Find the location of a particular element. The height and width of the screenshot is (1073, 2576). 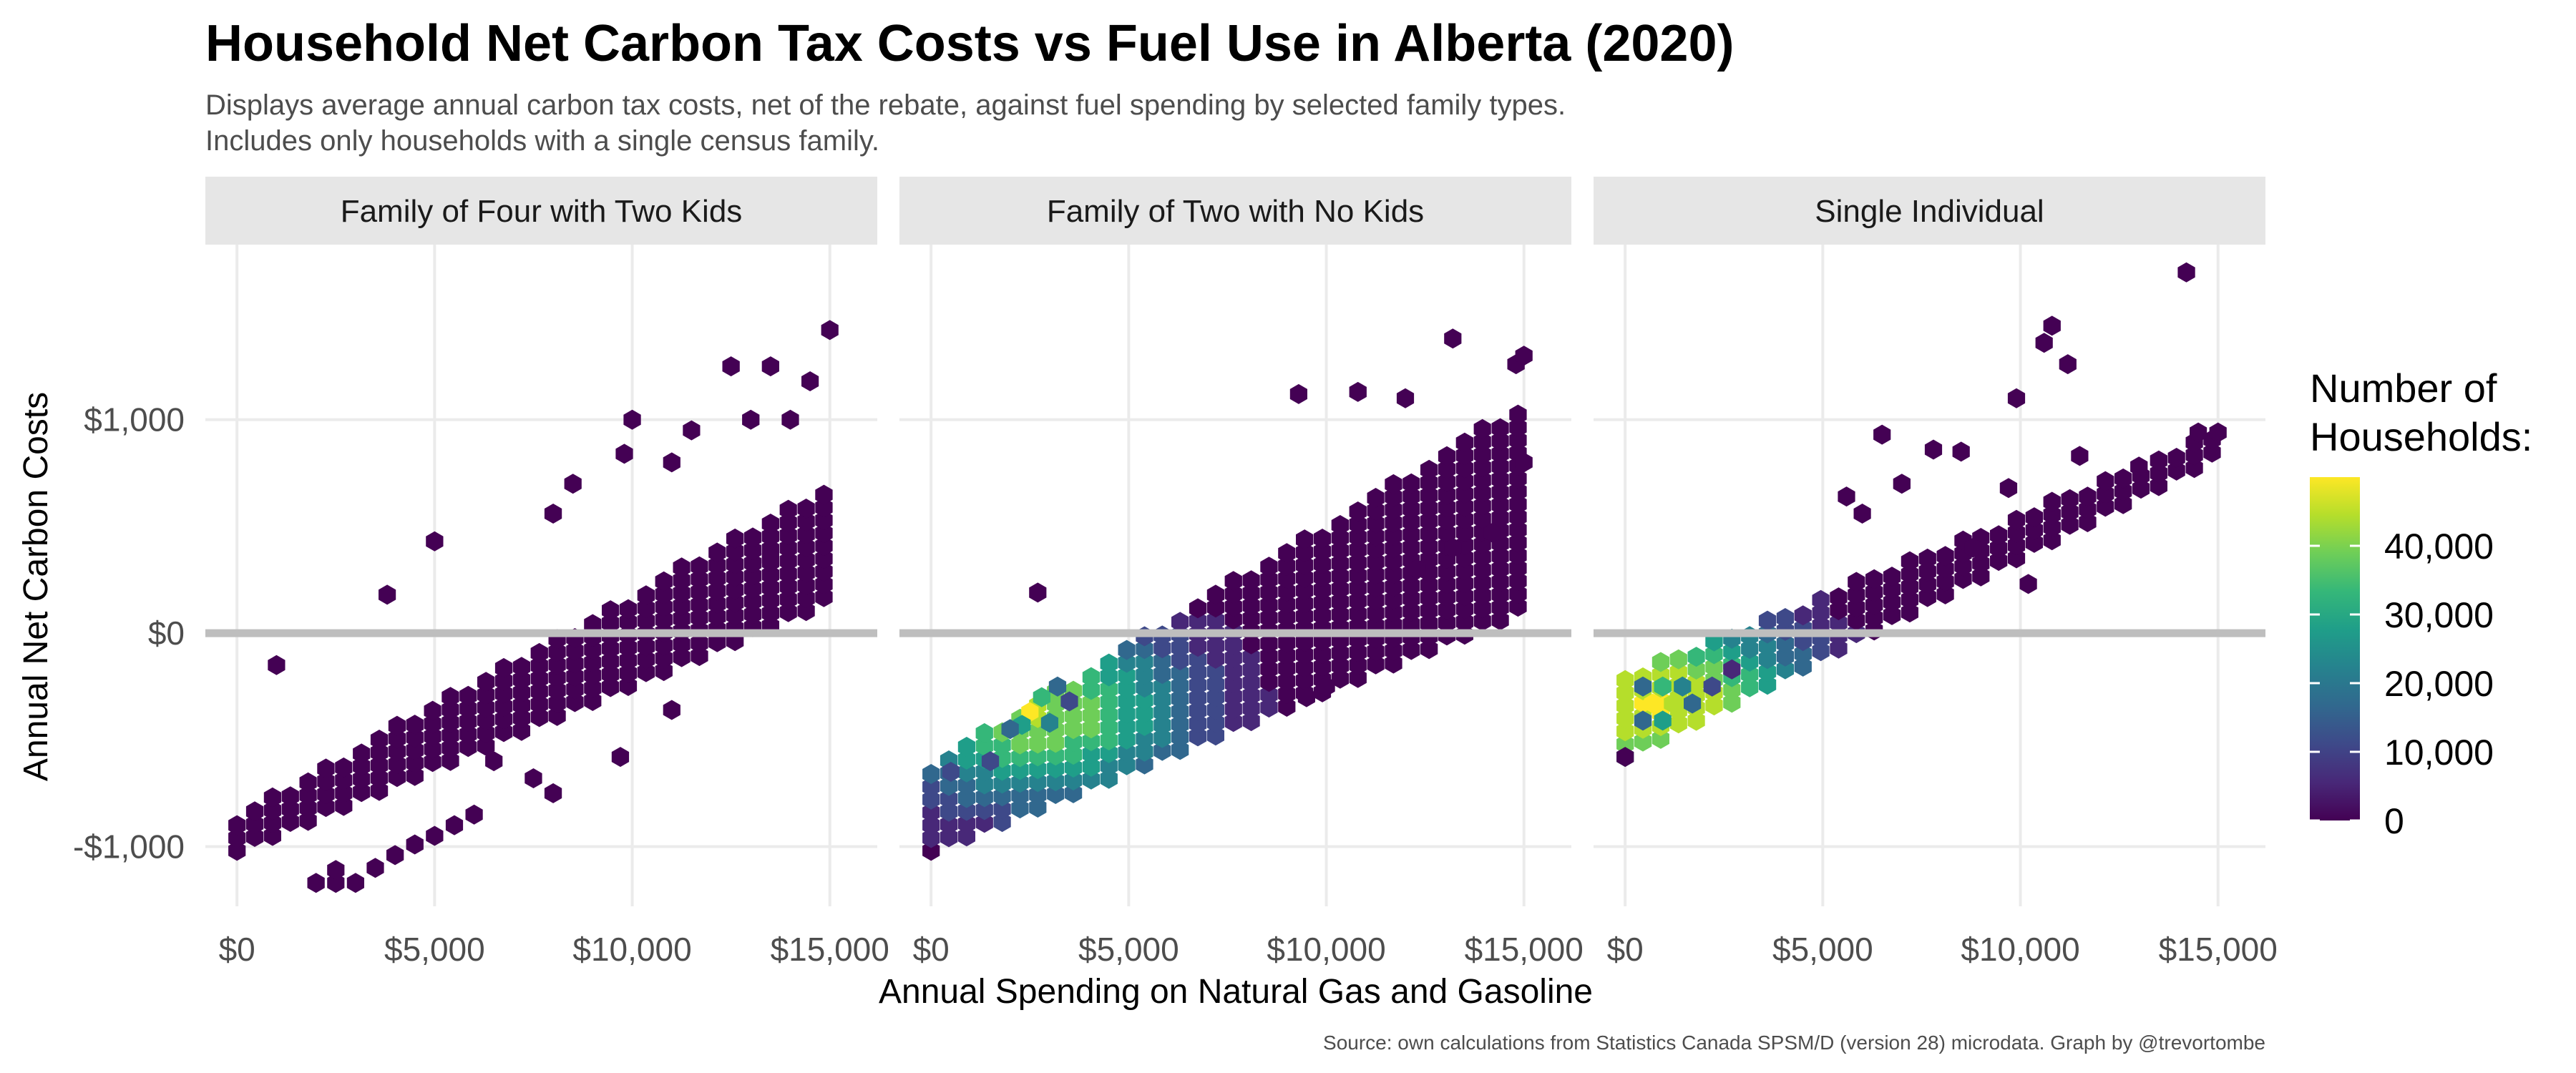

facet-strip is located at coordinates (541, 211).